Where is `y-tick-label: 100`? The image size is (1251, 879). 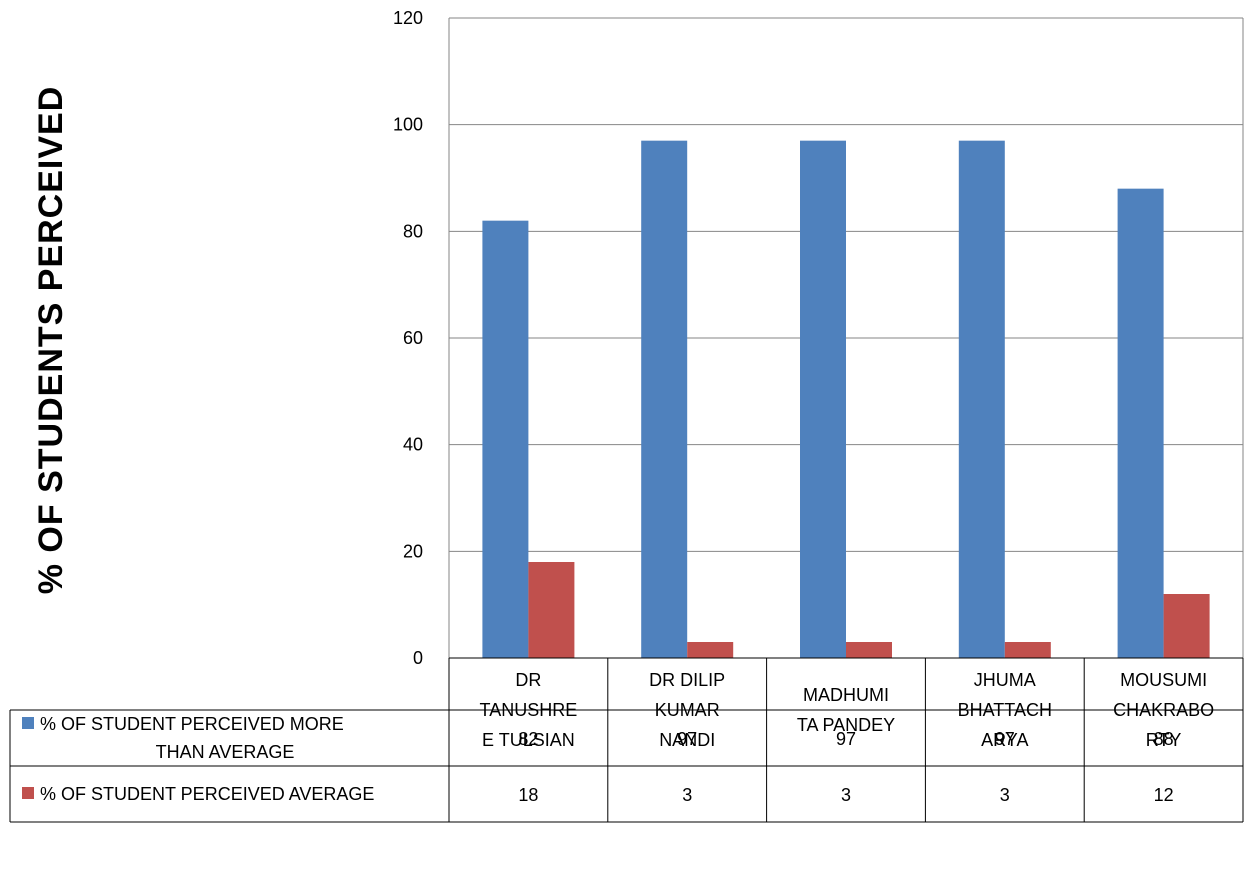 y-tick-label: 100 is located at coordinates (408, 125).